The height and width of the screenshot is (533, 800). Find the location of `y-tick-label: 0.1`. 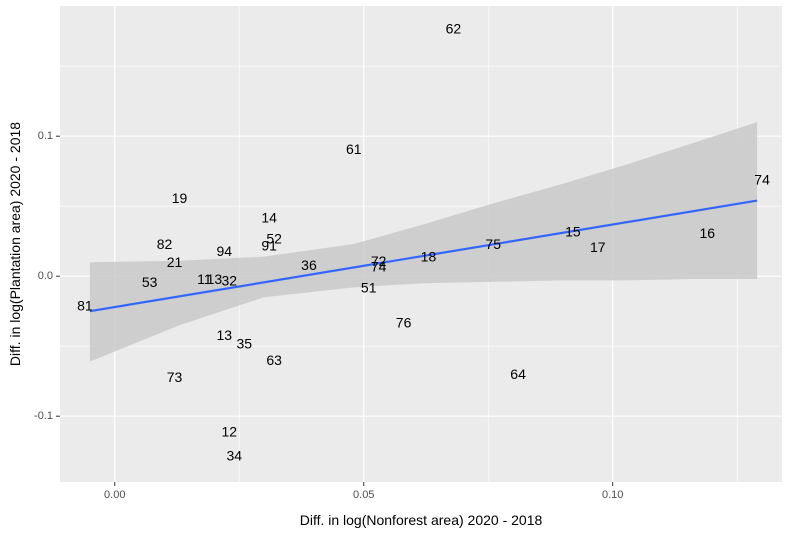

y-tick-label: 0.1 is located at coordinates (45, 136).